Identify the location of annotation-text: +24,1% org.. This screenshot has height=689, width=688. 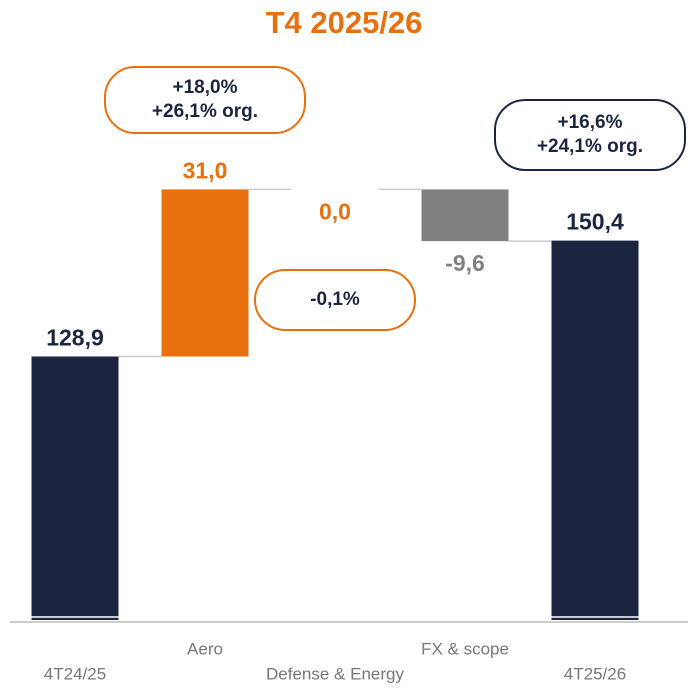
(590, 146).